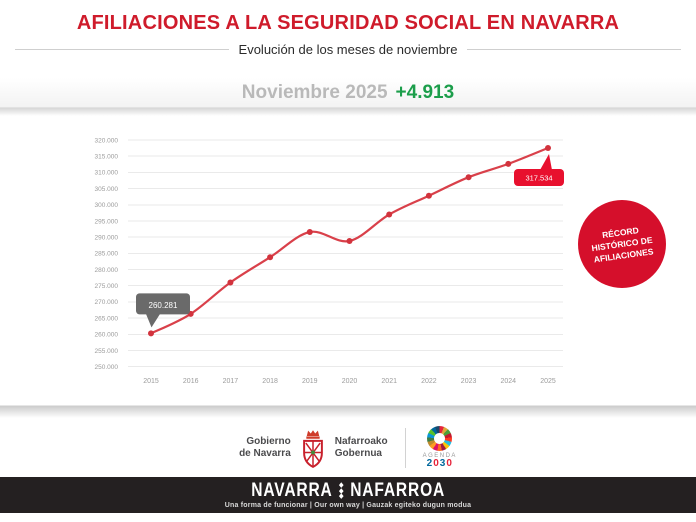 The width and height of the screenshot is (696, 522). I want to click on page-subtitle: Evolución de los meses de noviembre, so click(348, 49).